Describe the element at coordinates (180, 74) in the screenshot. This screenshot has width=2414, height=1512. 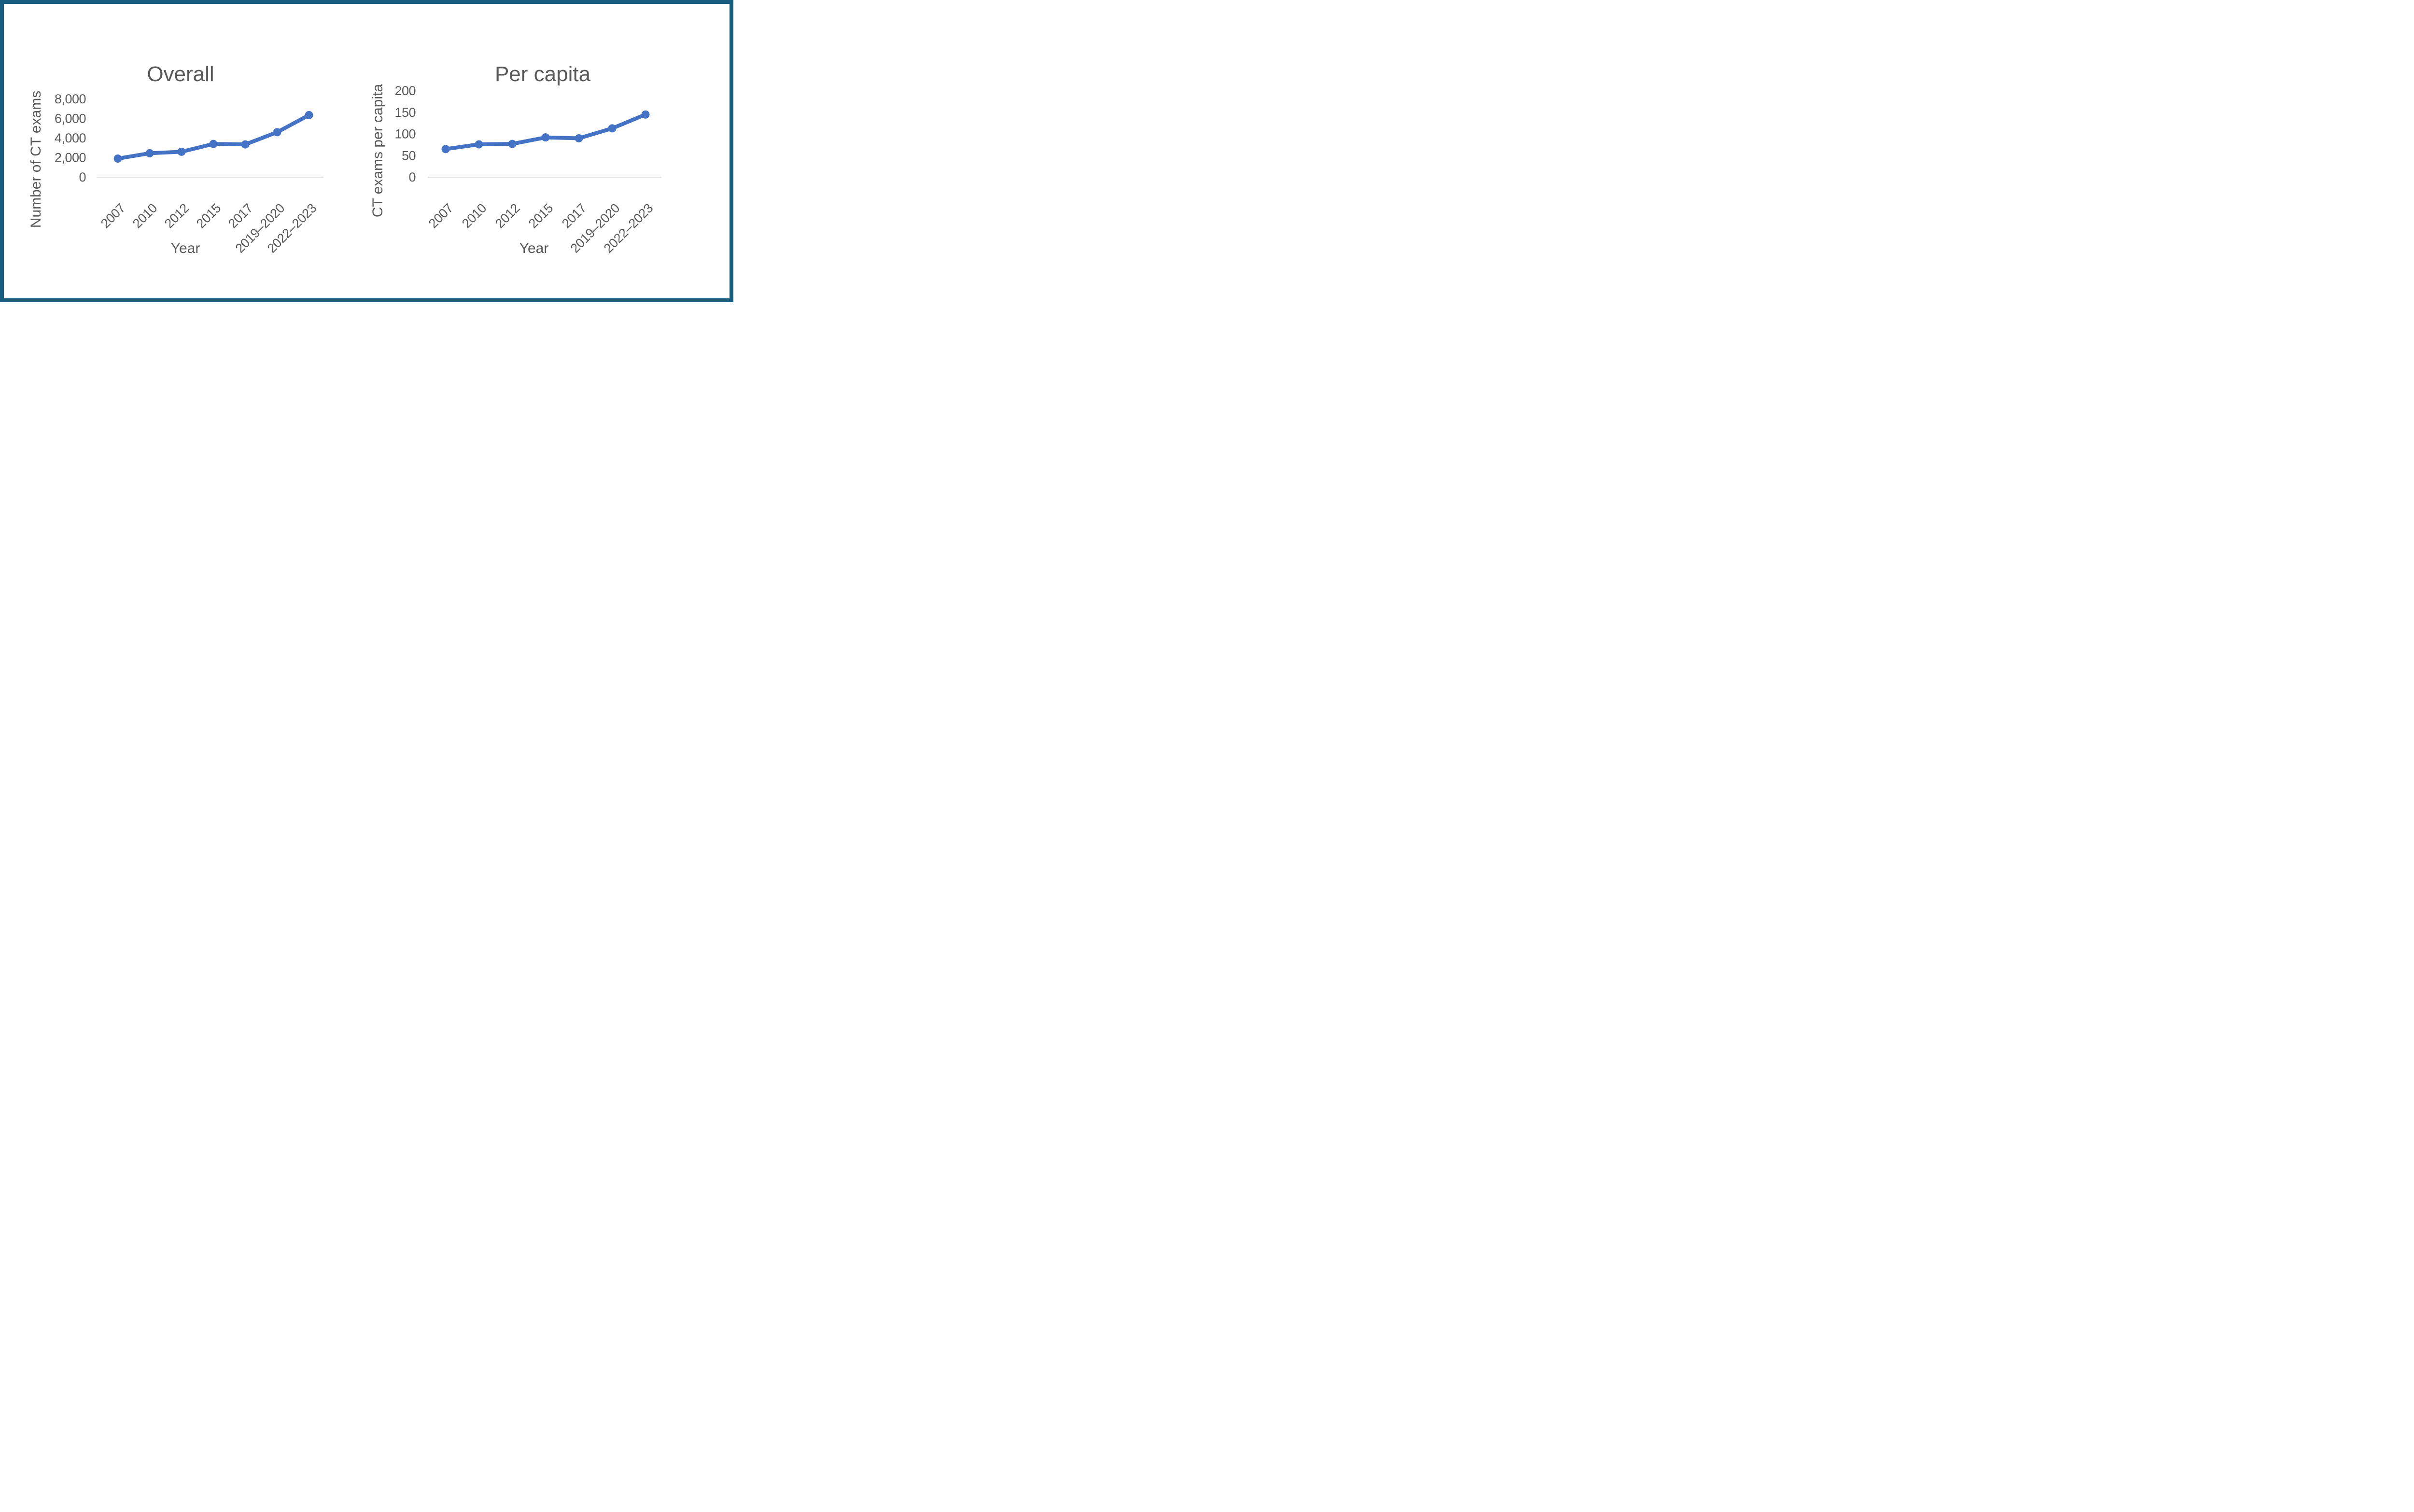
I see `chart-title: Overall` at that location.